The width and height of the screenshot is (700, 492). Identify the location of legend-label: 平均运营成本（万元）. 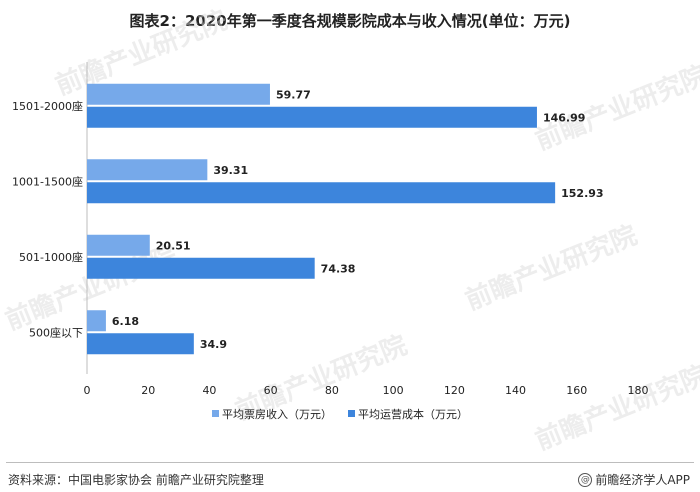
(413, 414).